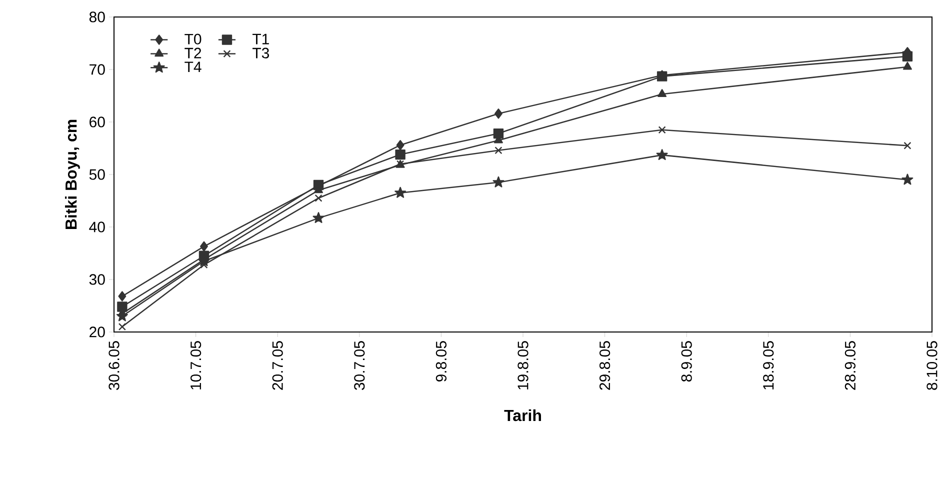 The height and width of the screenshot is (502, 940). I want to click on legend-label: T1, so click(260, 39).